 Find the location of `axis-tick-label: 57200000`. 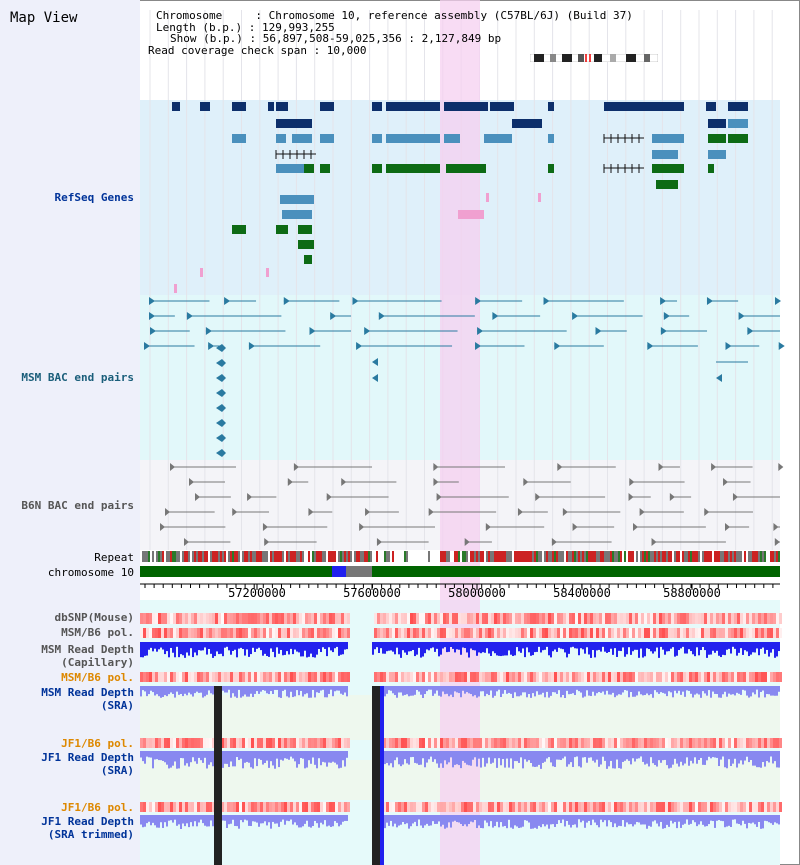

axis-tick-label: 57200000 is located at coordinates (257, 593).